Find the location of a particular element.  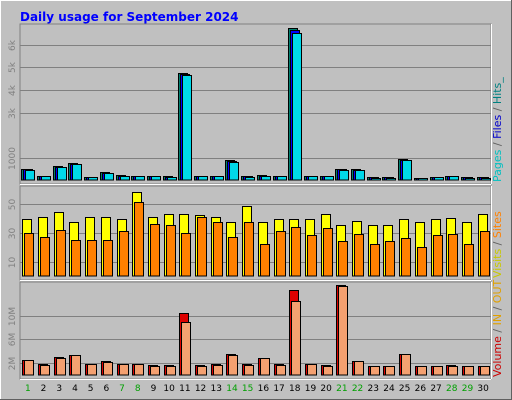

legend-part: Sites is located at coordinates (497, 224).